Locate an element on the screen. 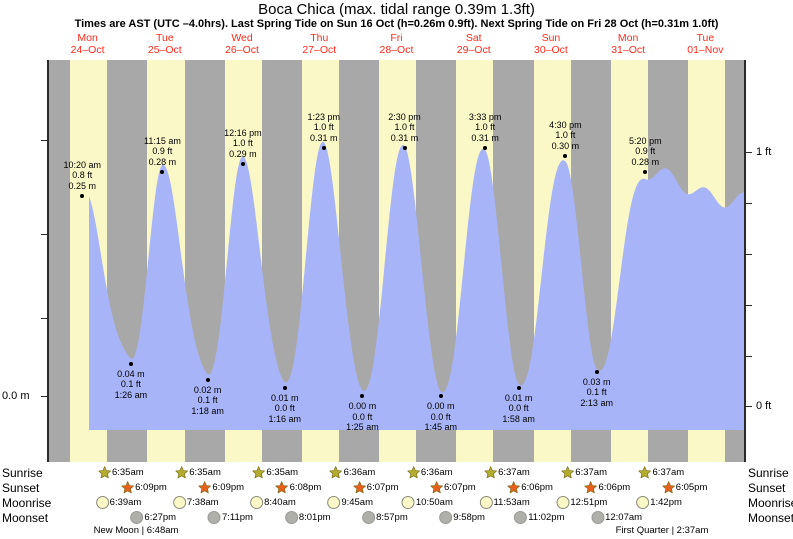  sunrise-cell-6: 6:37am is located at coordinates (584, 472).